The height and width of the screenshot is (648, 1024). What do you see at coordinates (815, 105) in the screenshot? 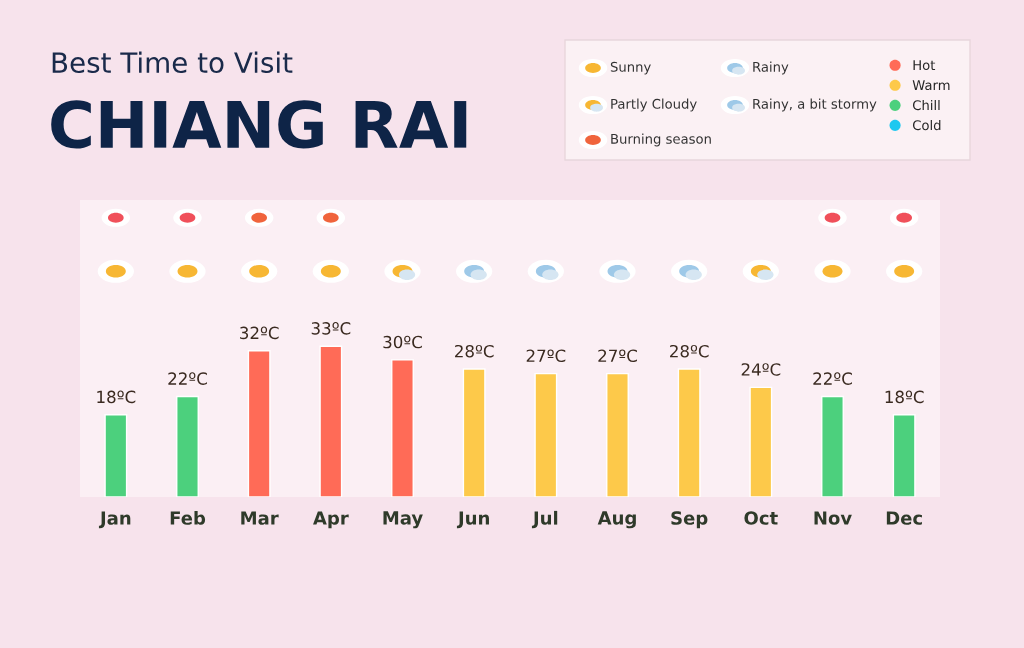
I see `text: Rainy, a bit stormy` at bounding box center [815, 105].